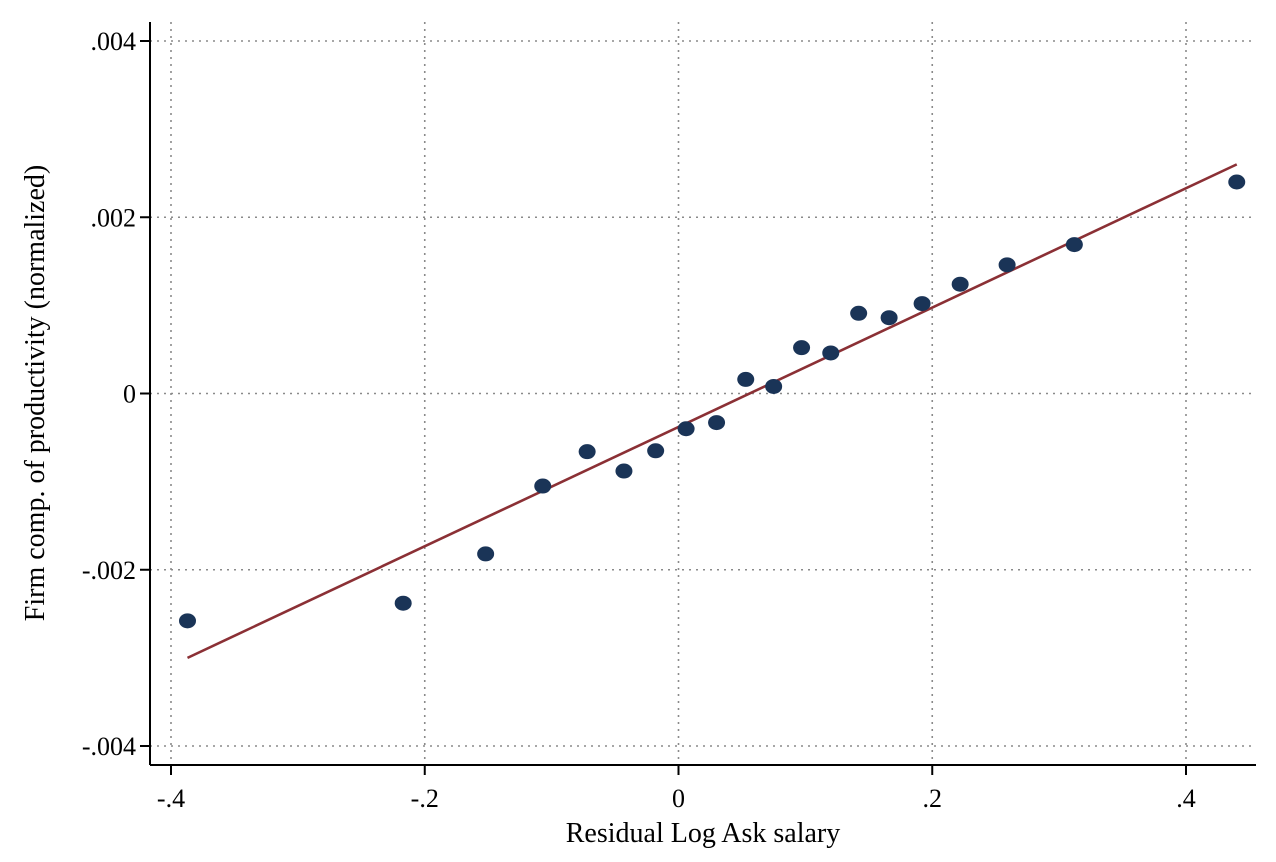 This screenshot has height=862, width=1276. Describe the element at coordinates (35, 393) in the screenshot. I see `y-axis-title: Firm comp. of productivity (normalized)` at that location.